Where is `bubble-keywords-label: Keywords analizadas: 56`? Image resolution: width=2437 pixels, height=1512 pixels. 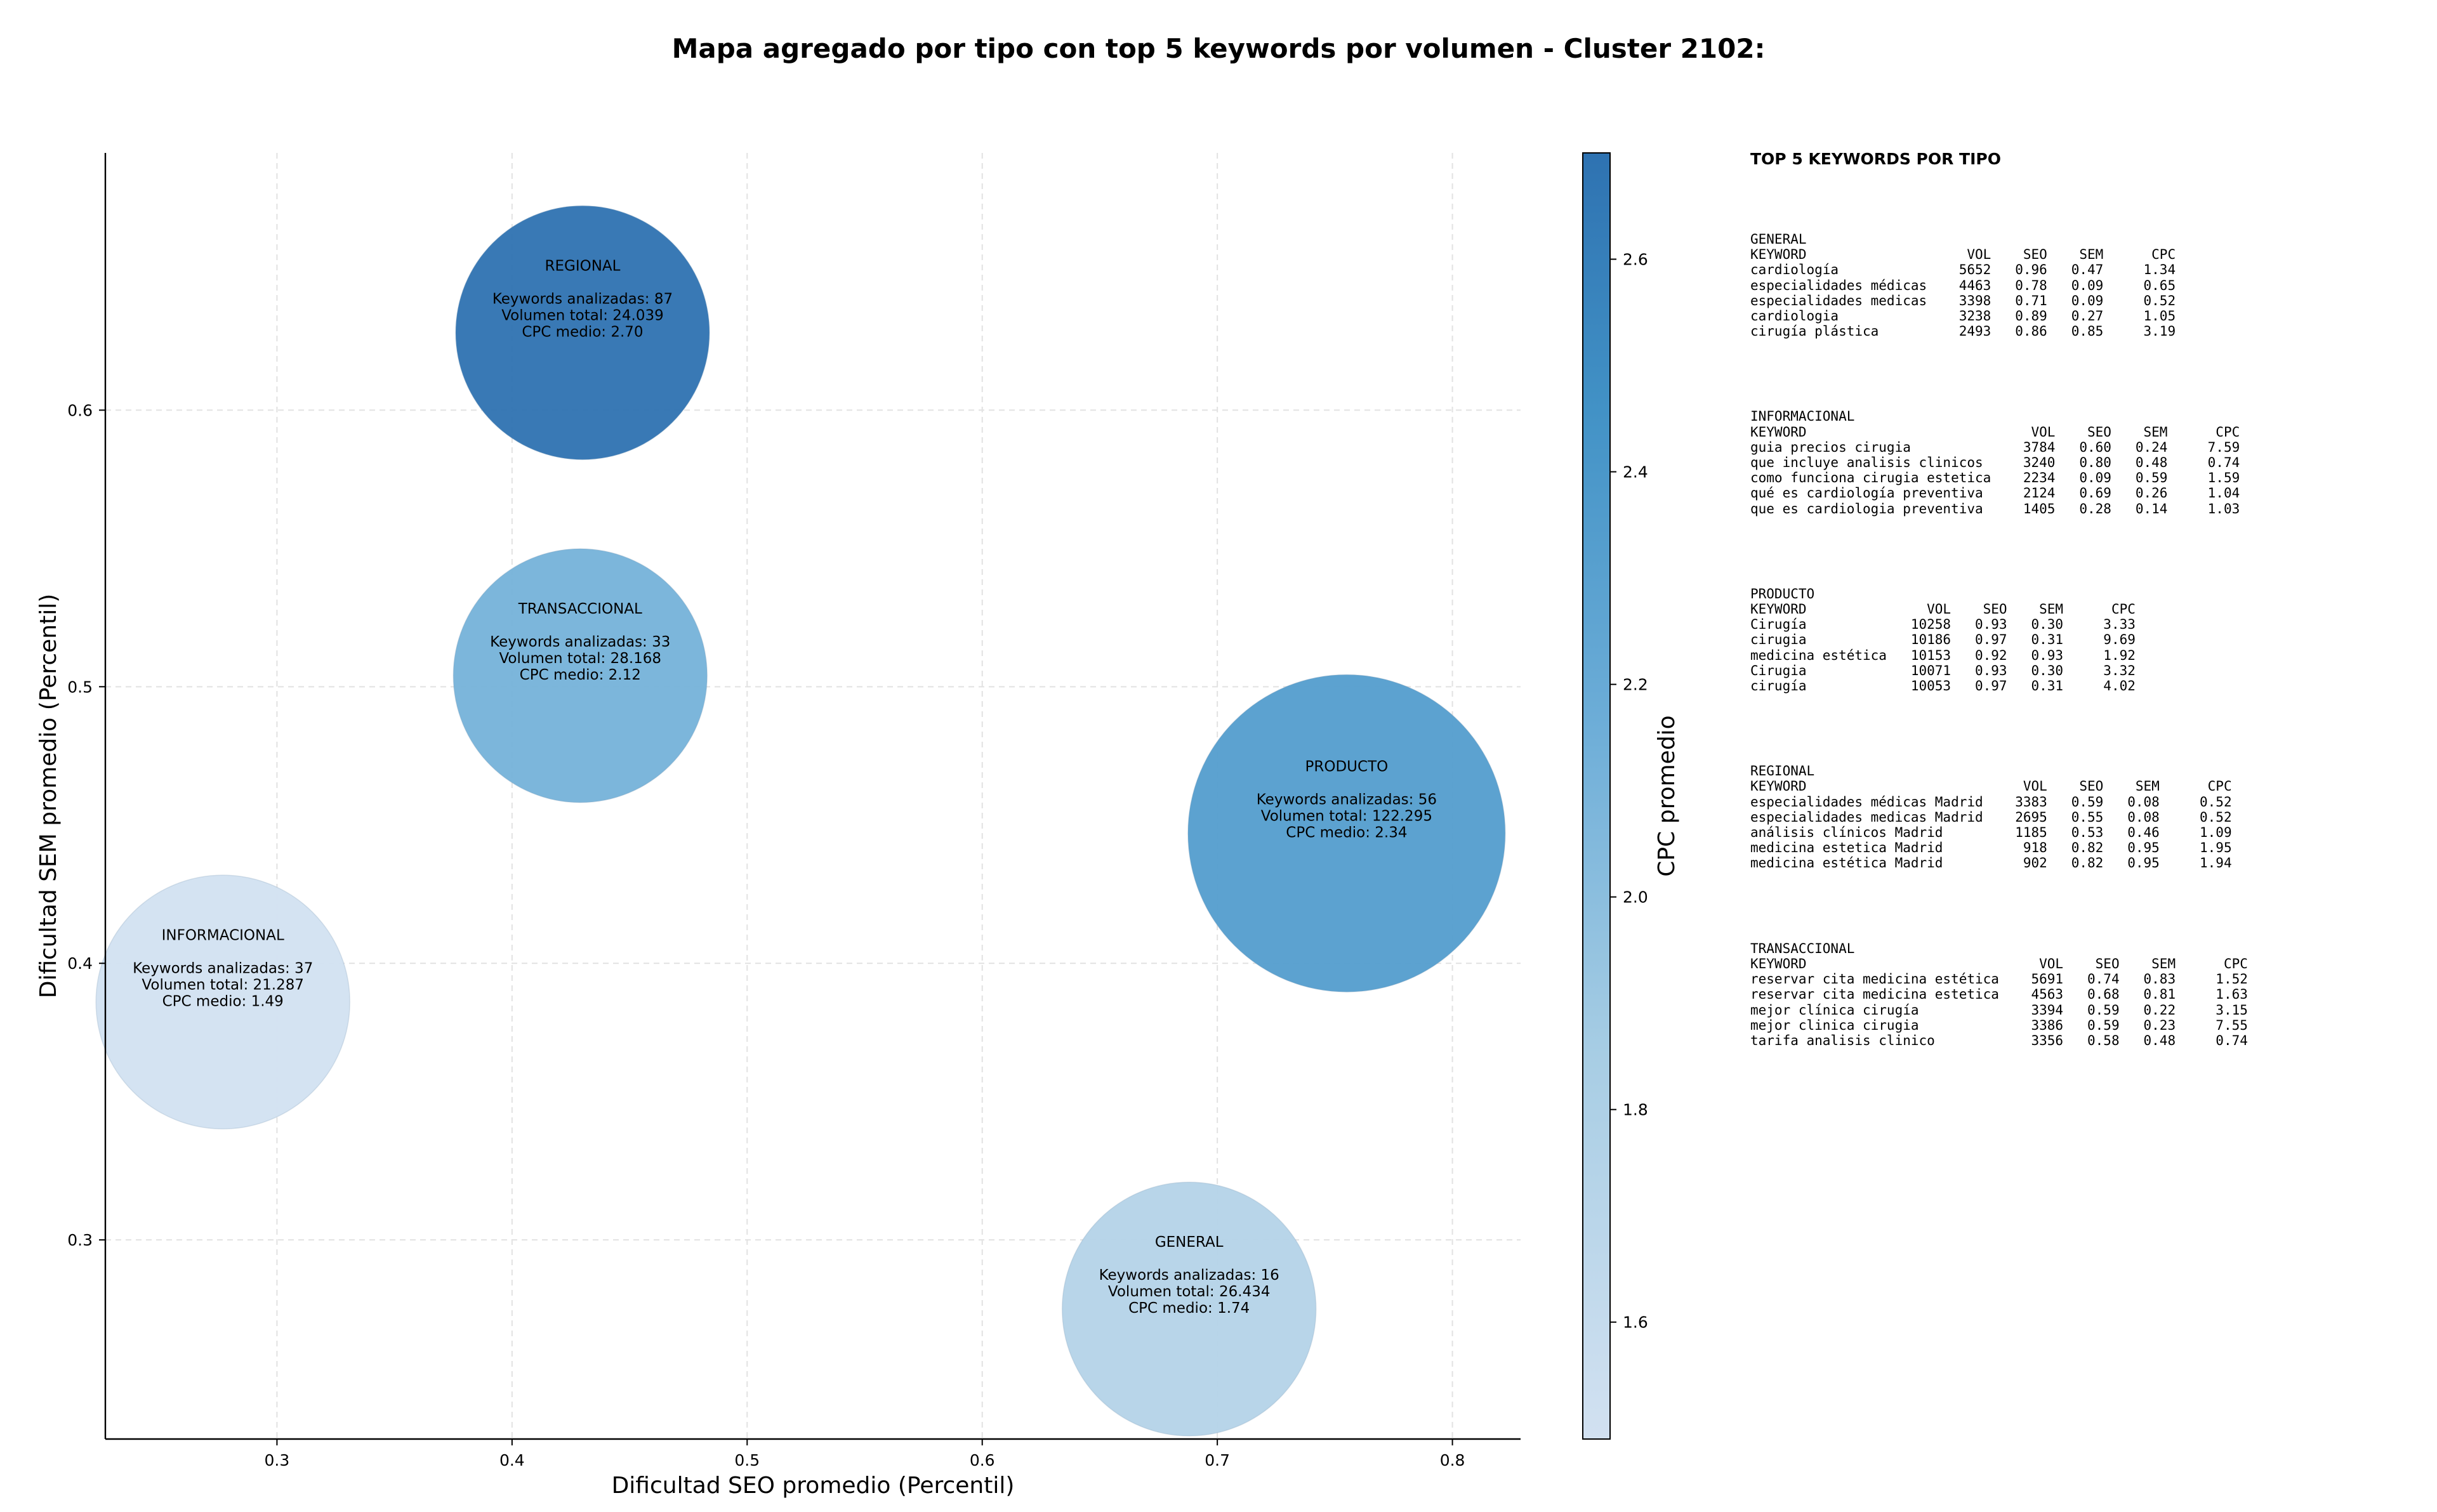
bubble-keywords-label: Keywords analizadas: 56 is located at coordinates (1347, 800).